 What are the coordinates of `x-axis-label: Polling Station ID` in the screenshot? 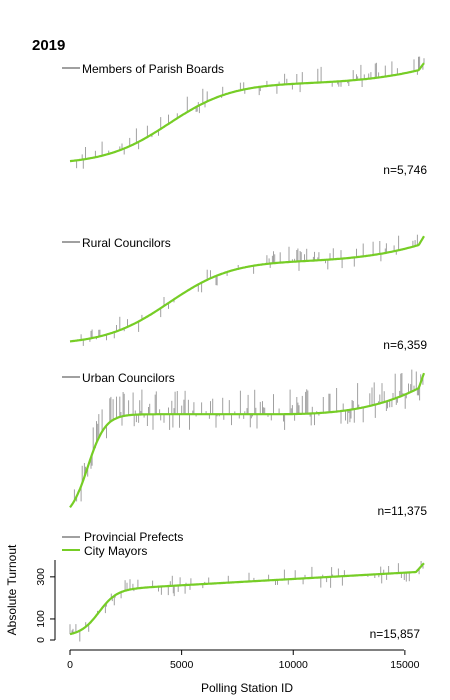 It's located at (247, 688).